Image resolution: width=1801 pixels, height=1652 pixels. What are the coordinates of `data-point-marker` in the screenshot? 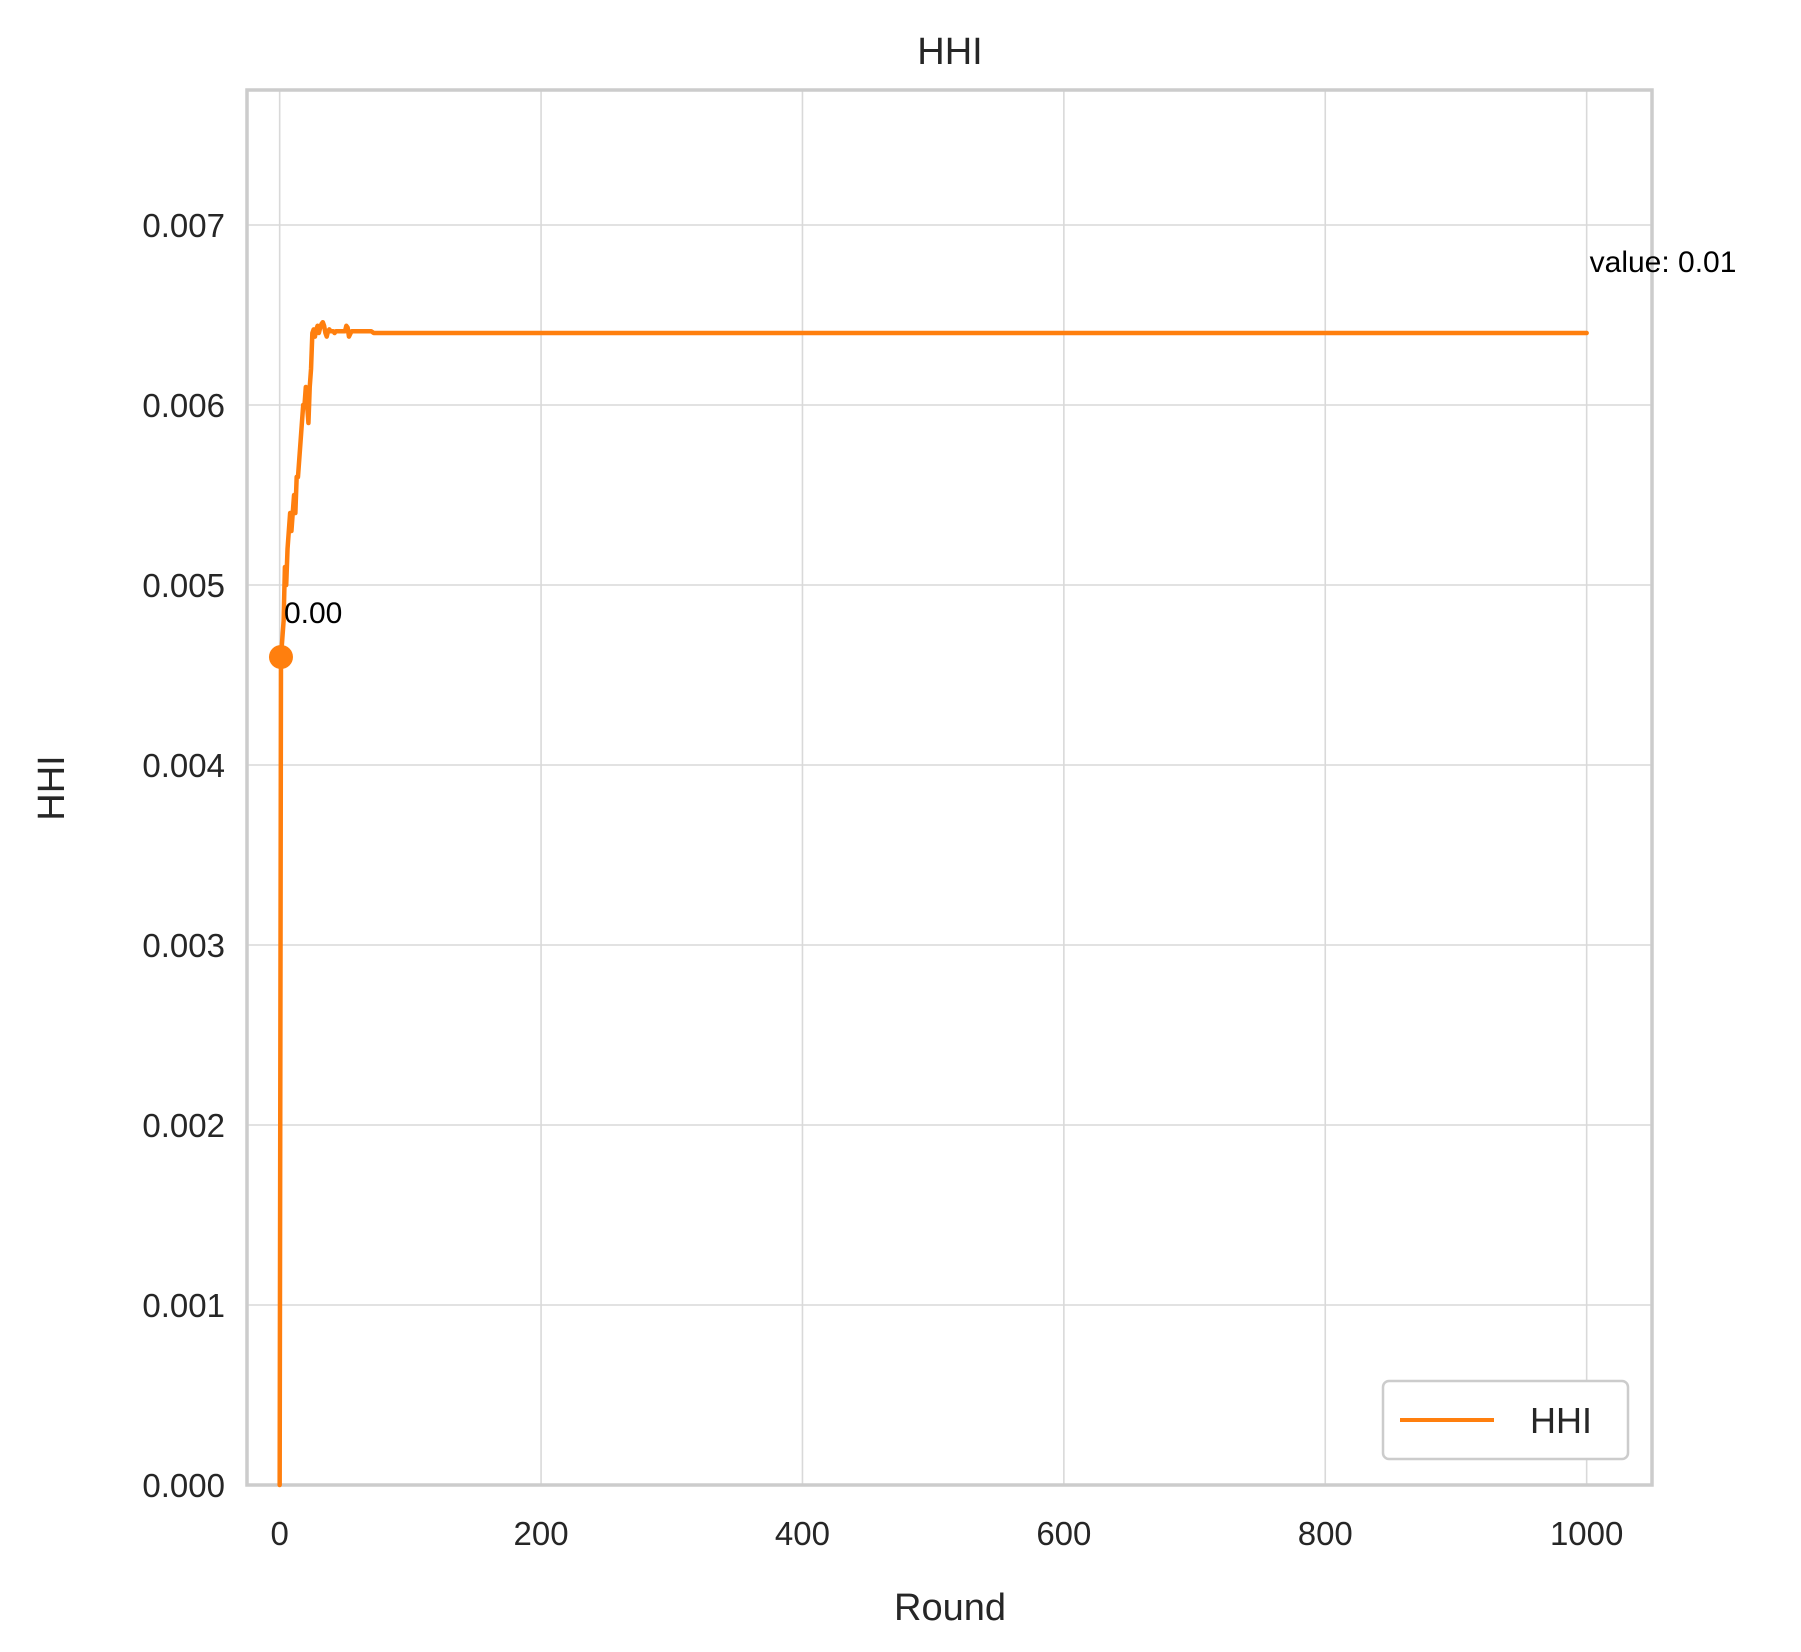 It's located at (280, 657).